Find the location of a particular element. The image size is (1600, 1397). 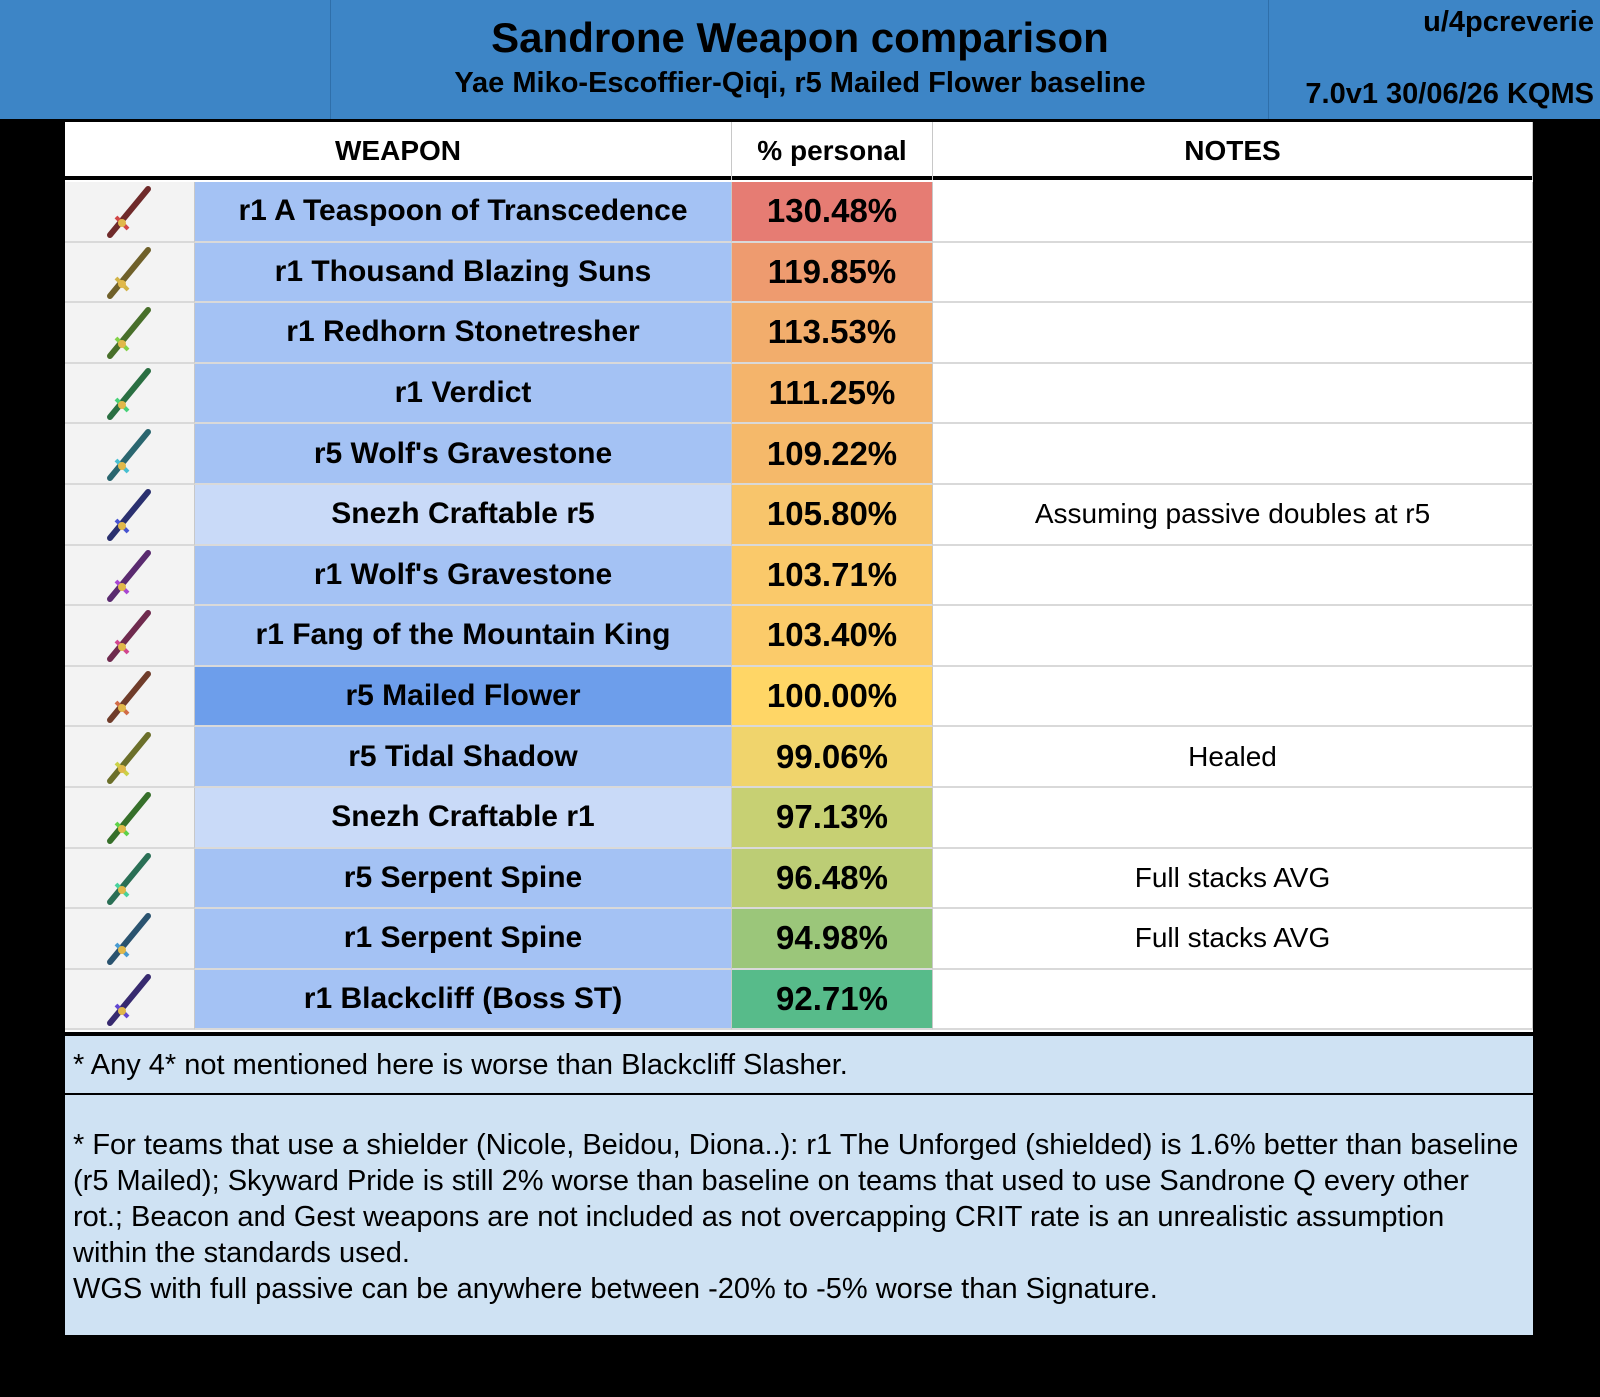

personal-percent: 119.85% is located at coordinates (832, 273).